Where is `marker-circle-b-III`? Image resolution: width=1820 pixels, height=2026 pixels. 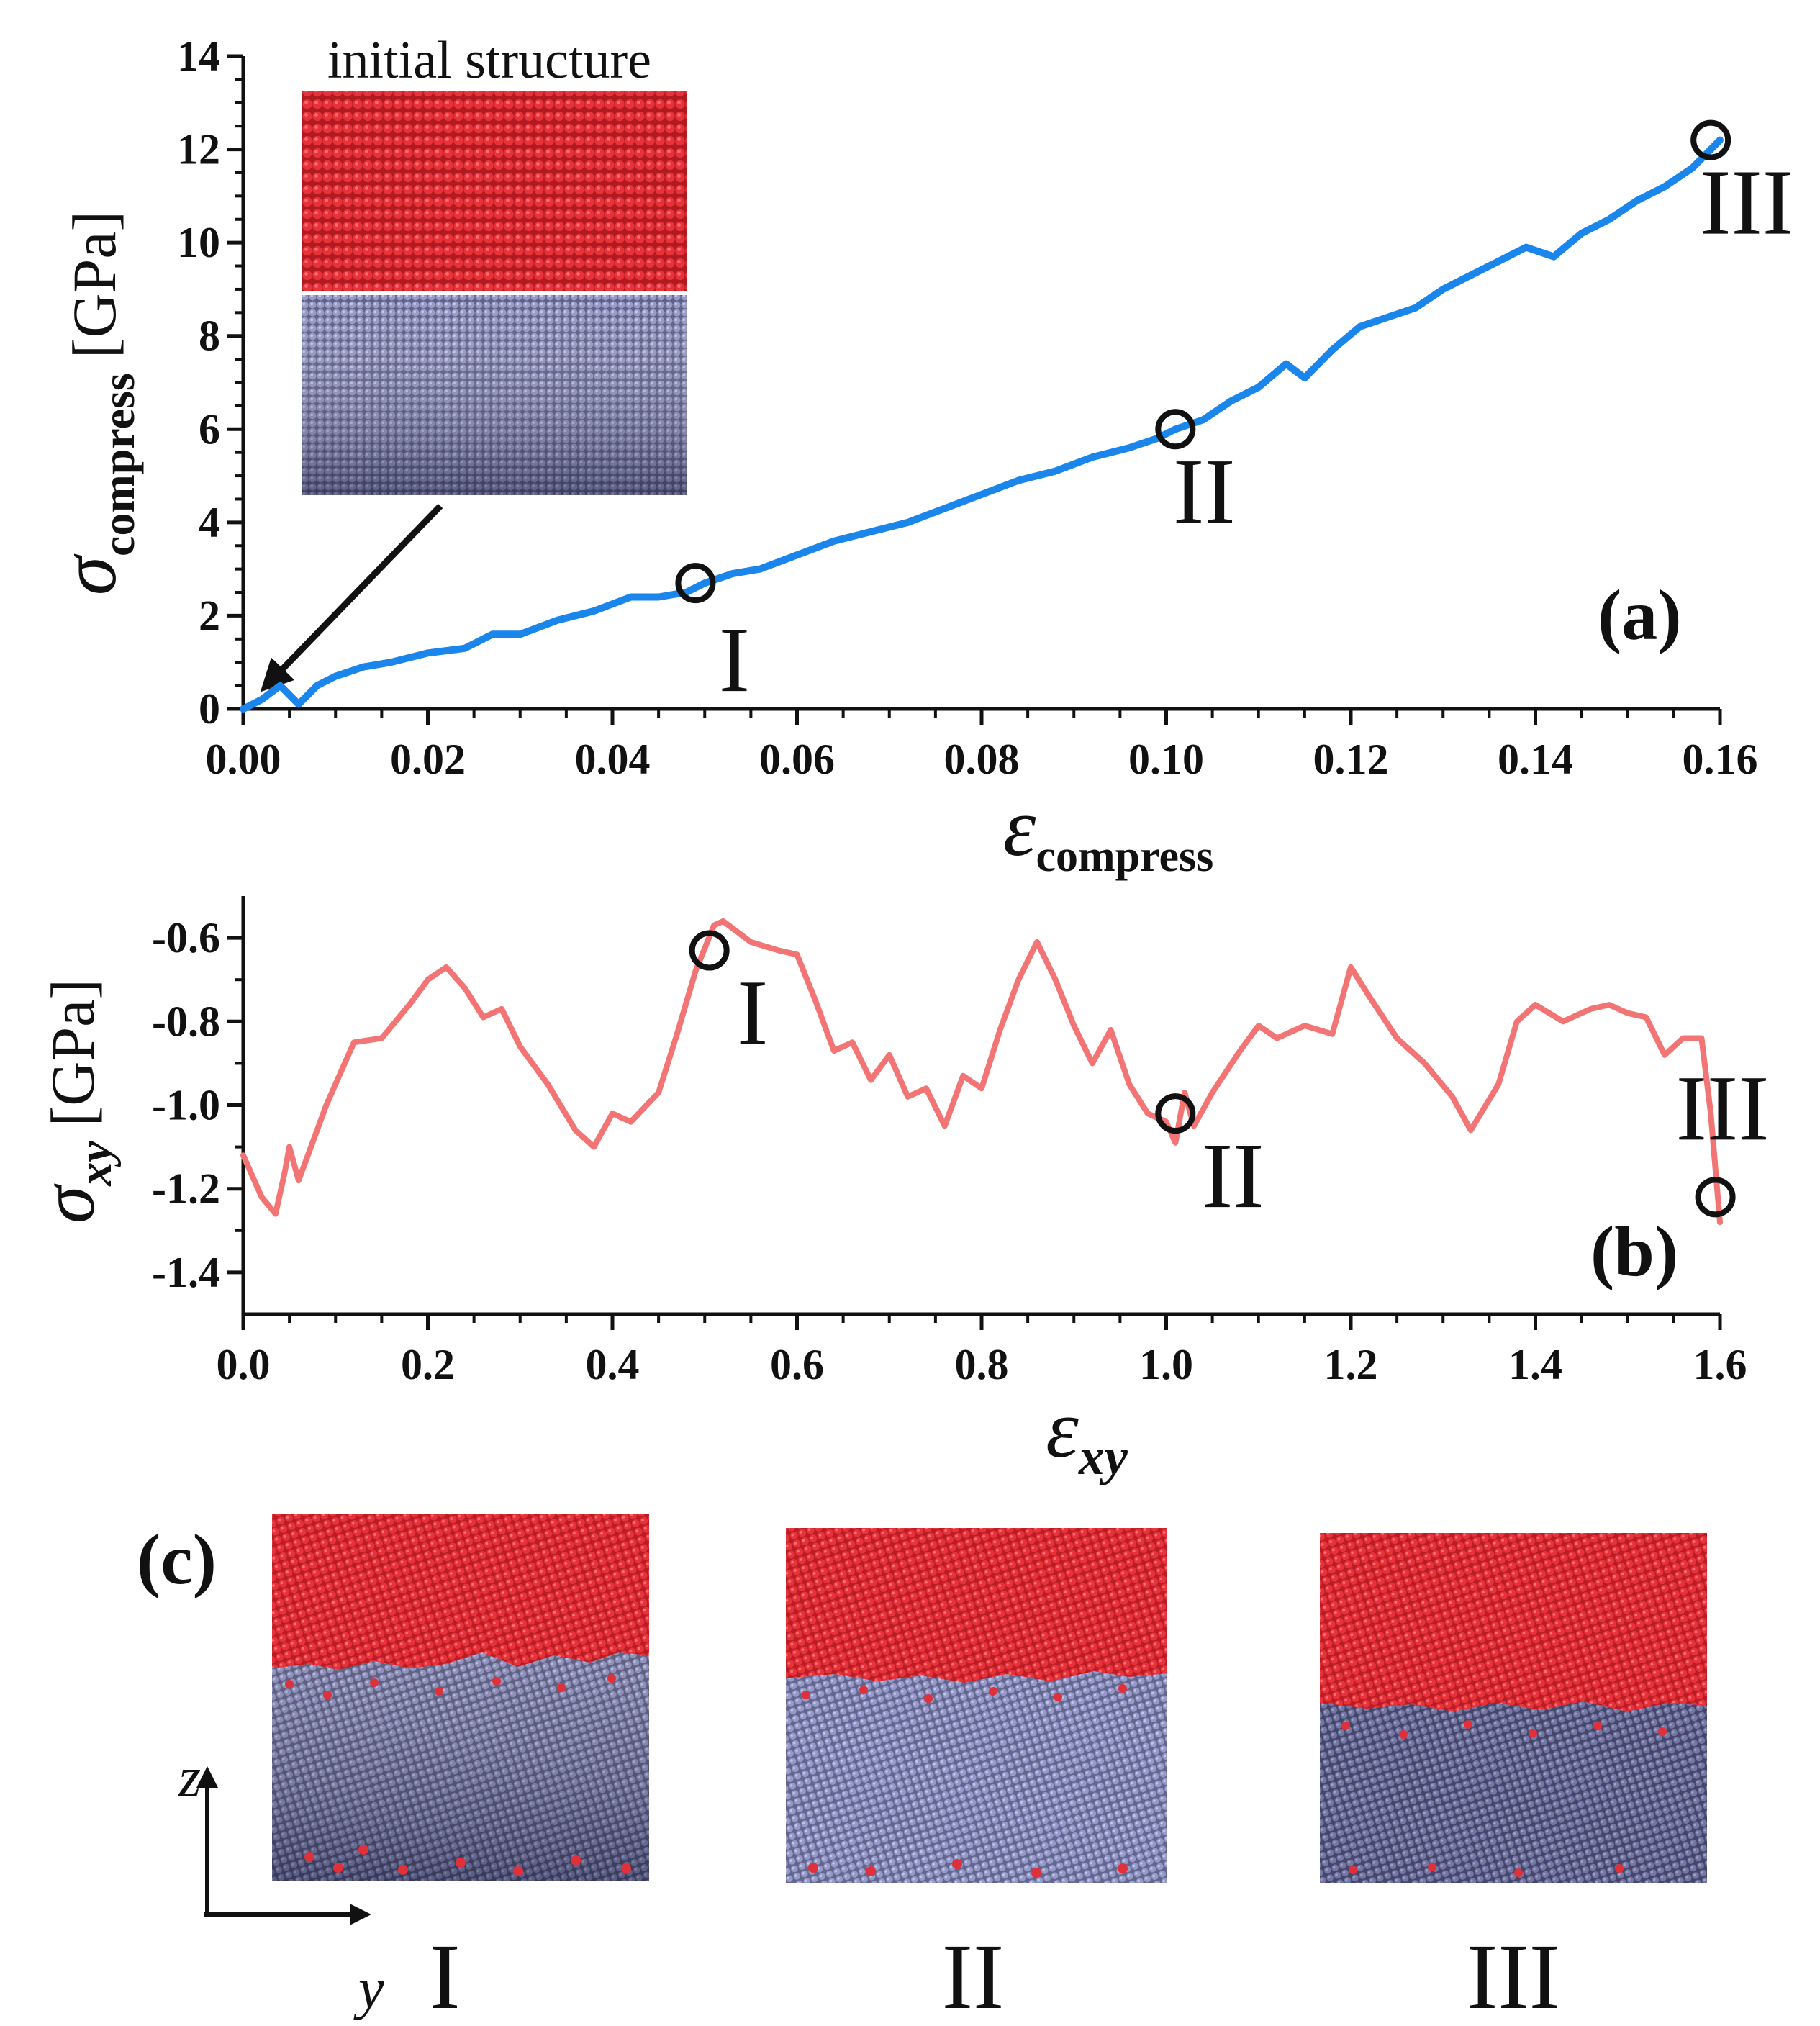
marker-circle-b-III is located at coordinates (1715, 1197).